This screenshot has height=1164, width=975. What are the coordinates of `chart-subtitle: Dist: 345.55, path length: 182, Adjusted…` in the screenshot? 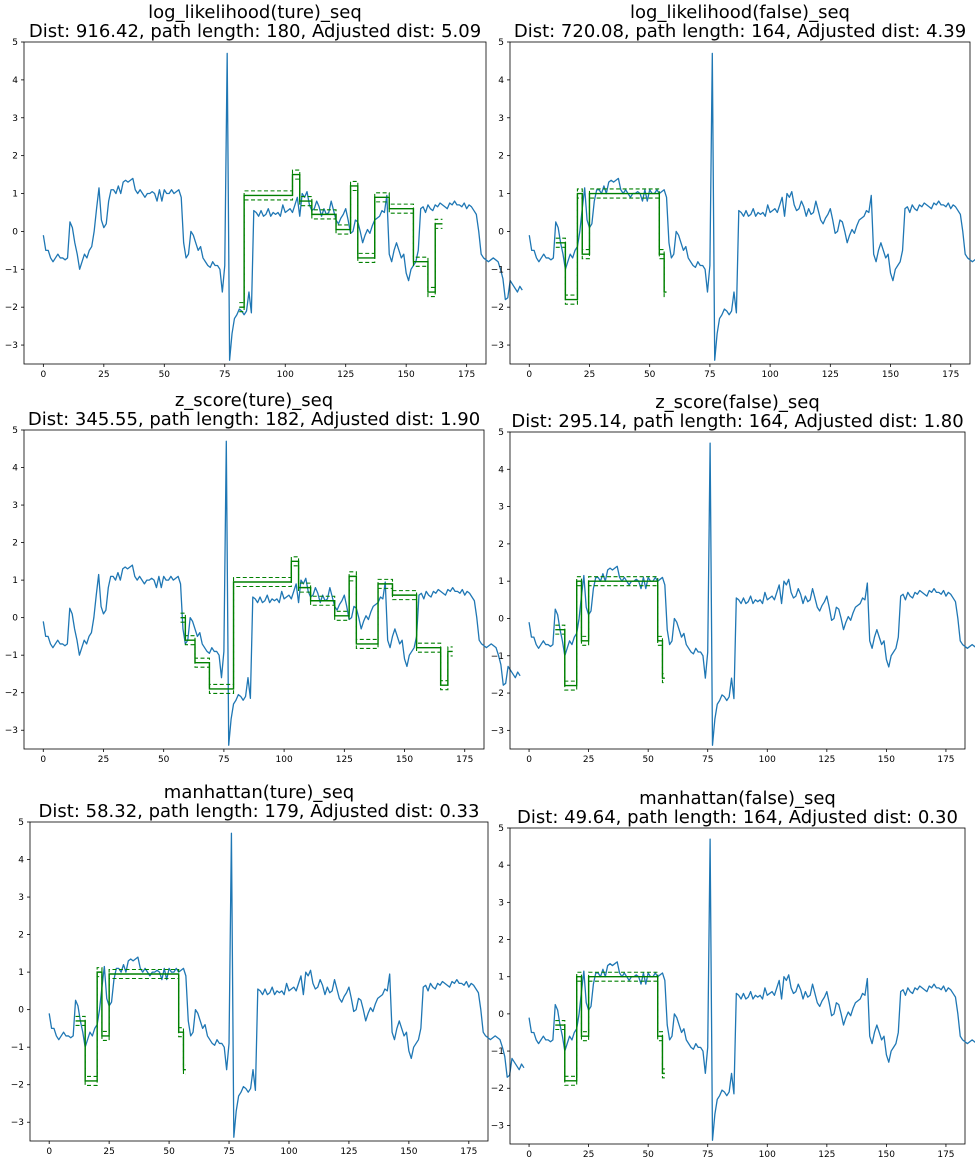 It's located at (254, 419).